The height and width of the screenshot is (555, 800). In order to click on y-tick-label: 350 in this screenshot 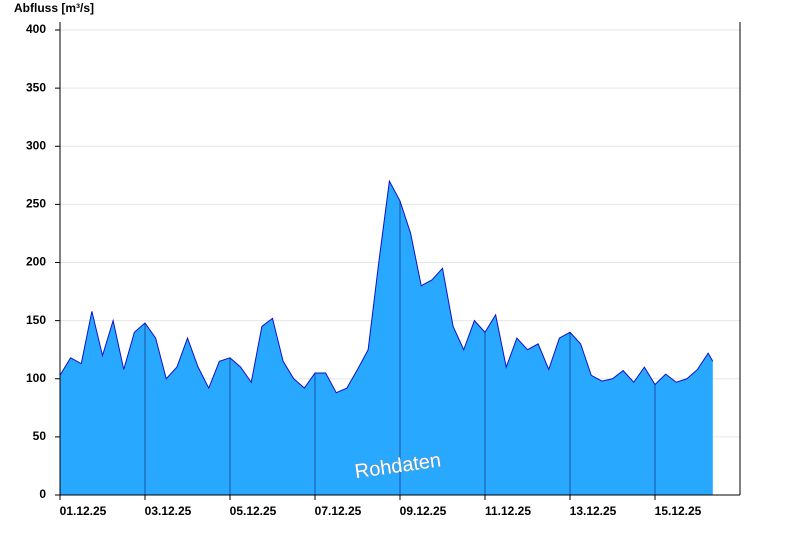, I will do `click(36, 87)`.